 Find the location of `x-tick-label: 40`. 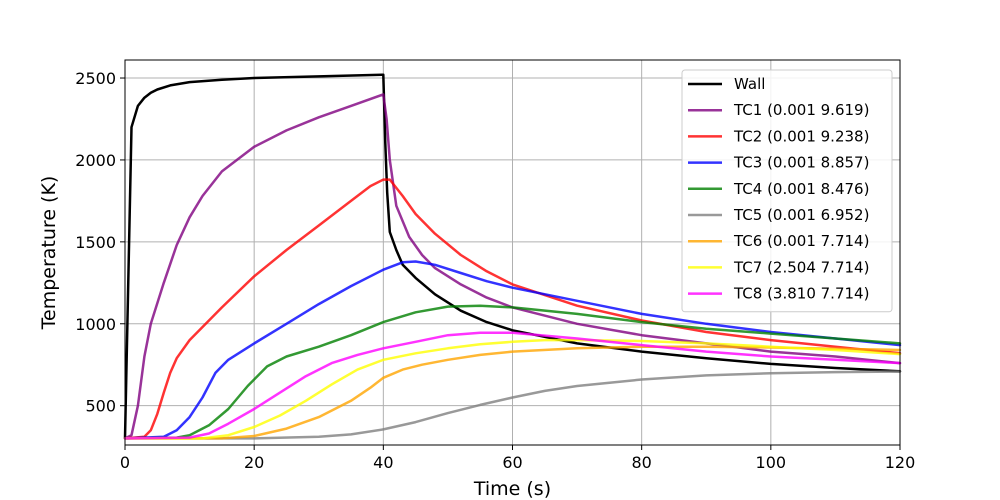

x-tick-label: 40 is located at coordinates (383, 462).